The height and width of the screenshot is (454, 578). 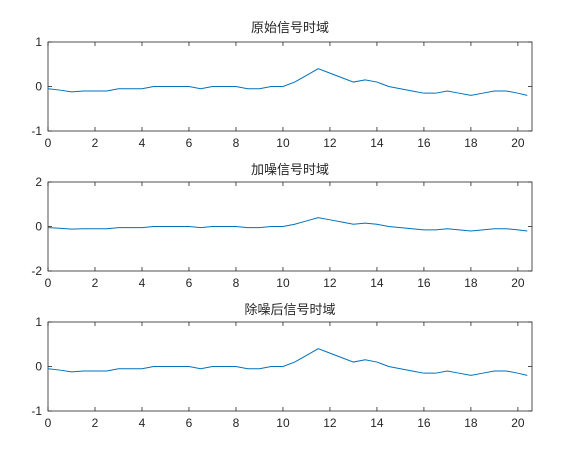 I want to click on subplot-3-title: 除噪后信号时域, so click(x=289, y=310).